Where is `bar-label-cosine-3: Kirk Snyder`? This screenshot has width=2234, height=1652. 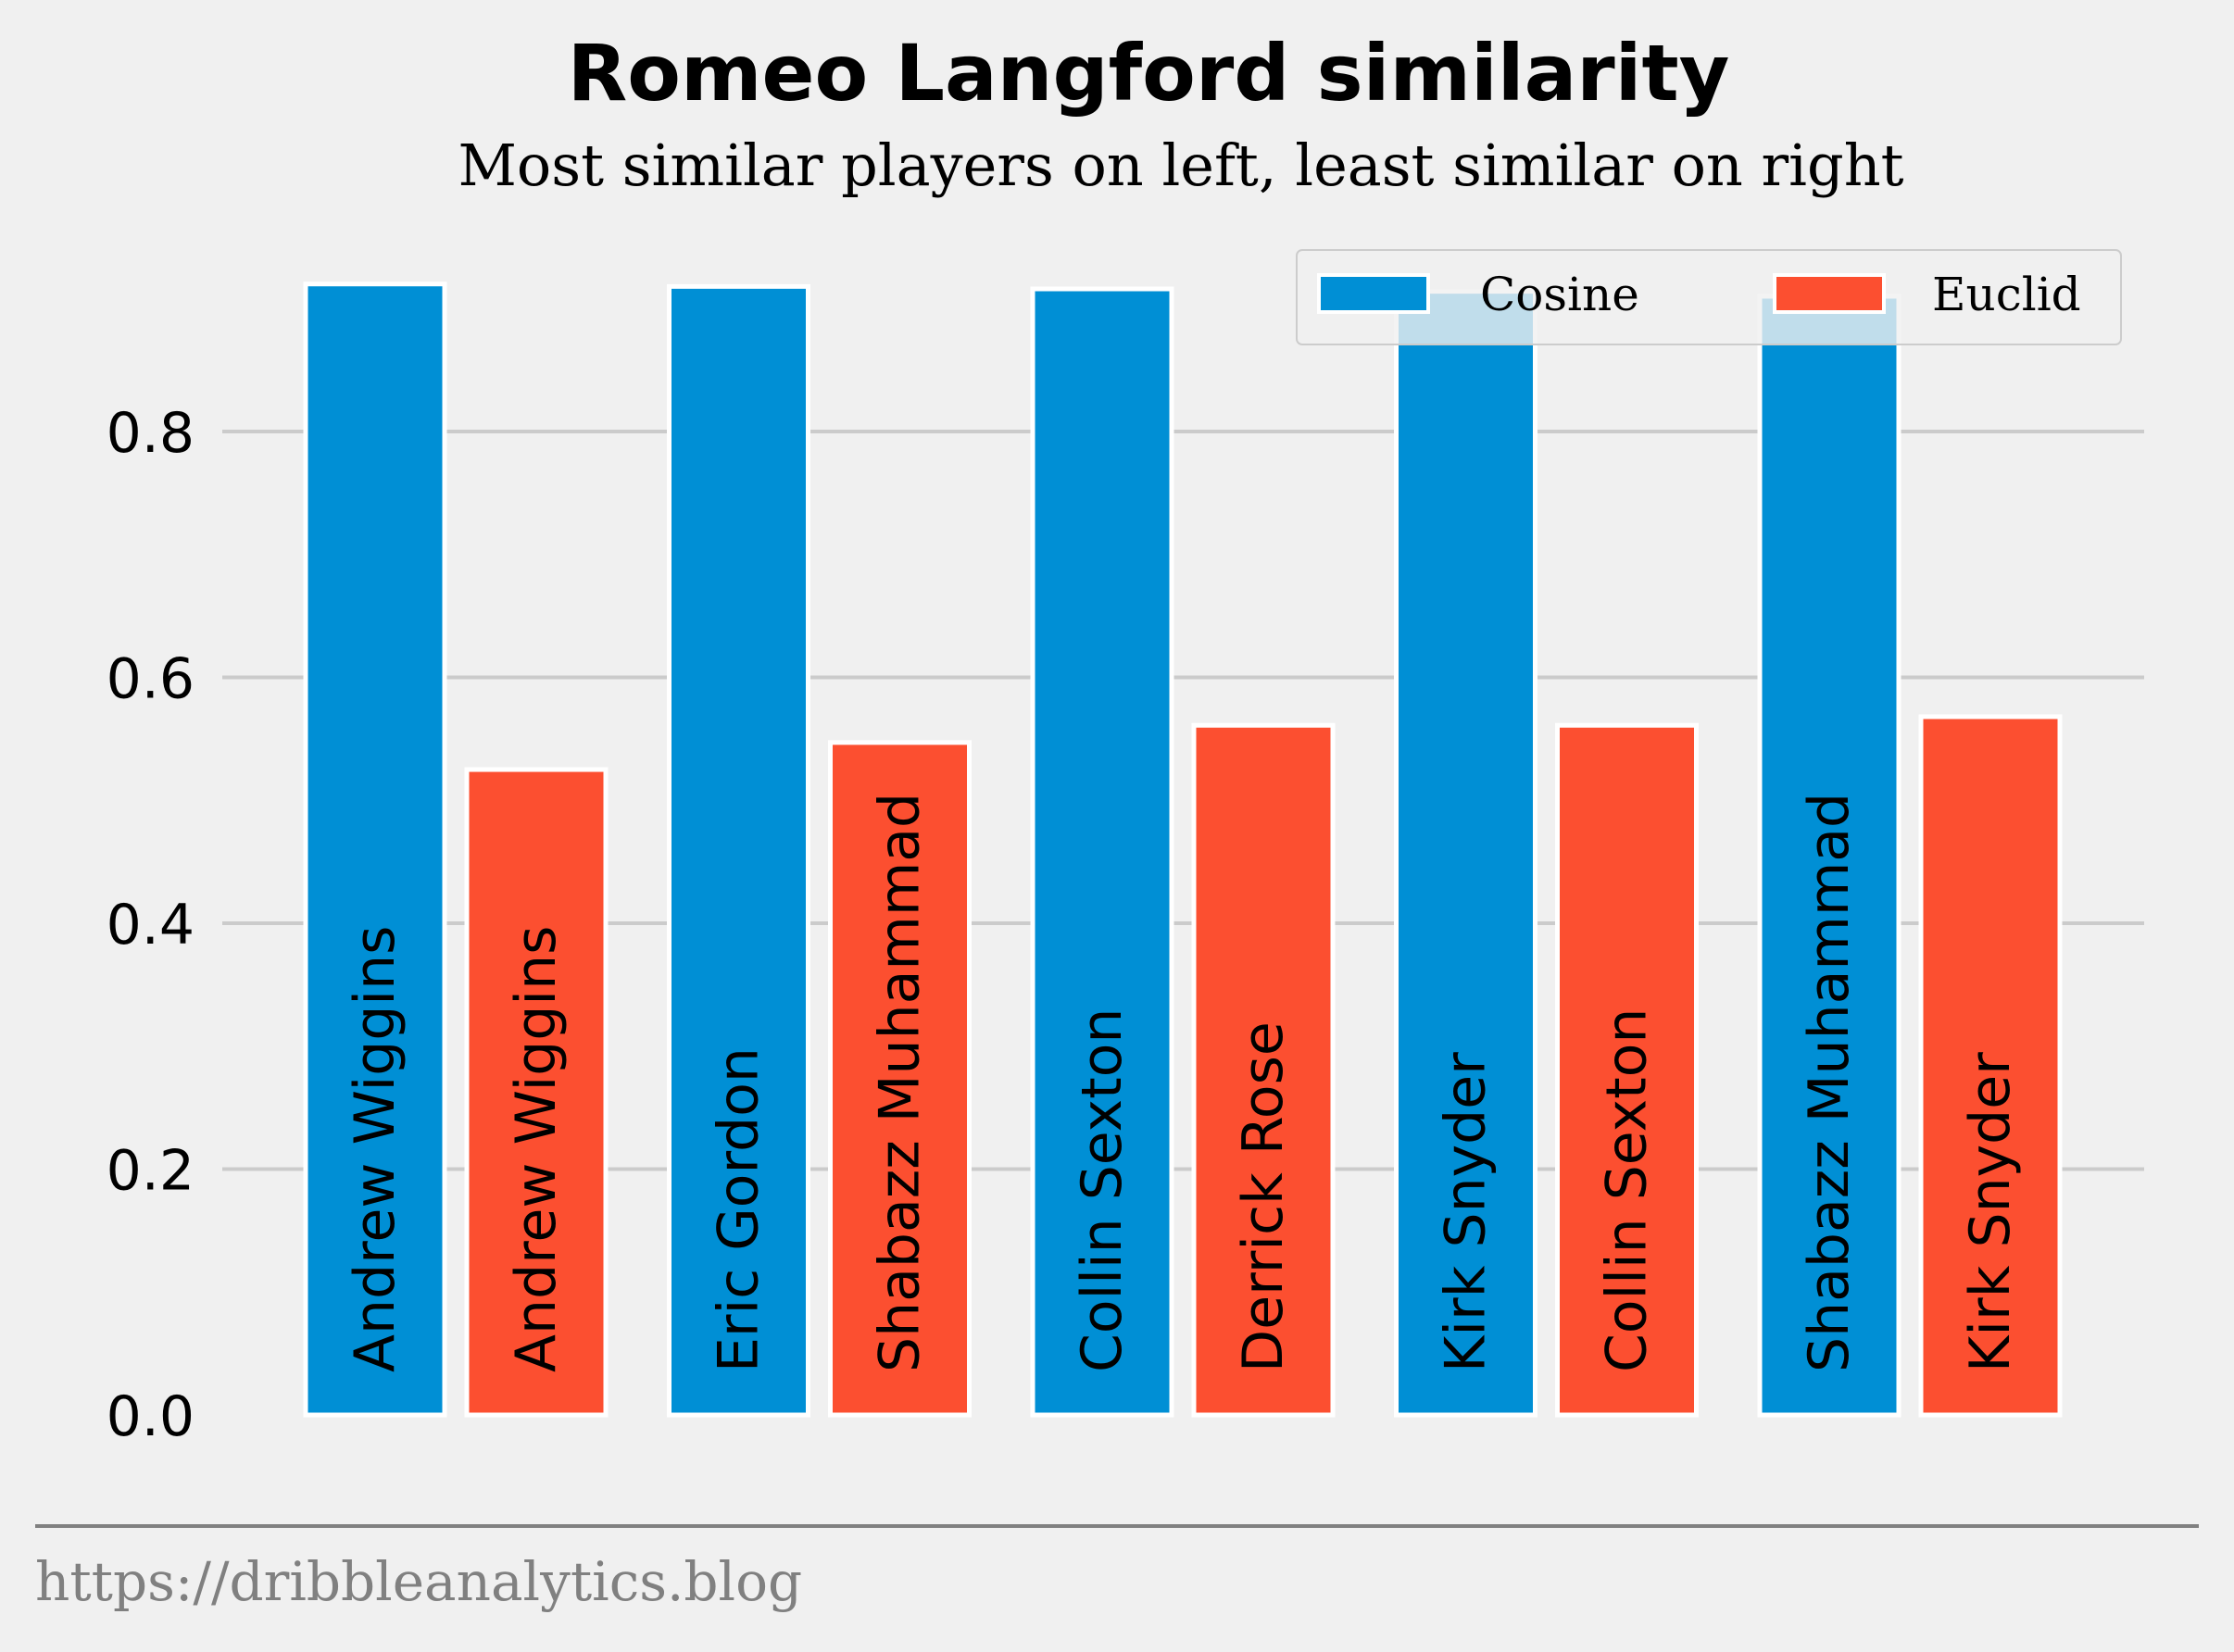 bar-label-cosine-3: Kirk Snyder is located at coordinates (1466, 1212).